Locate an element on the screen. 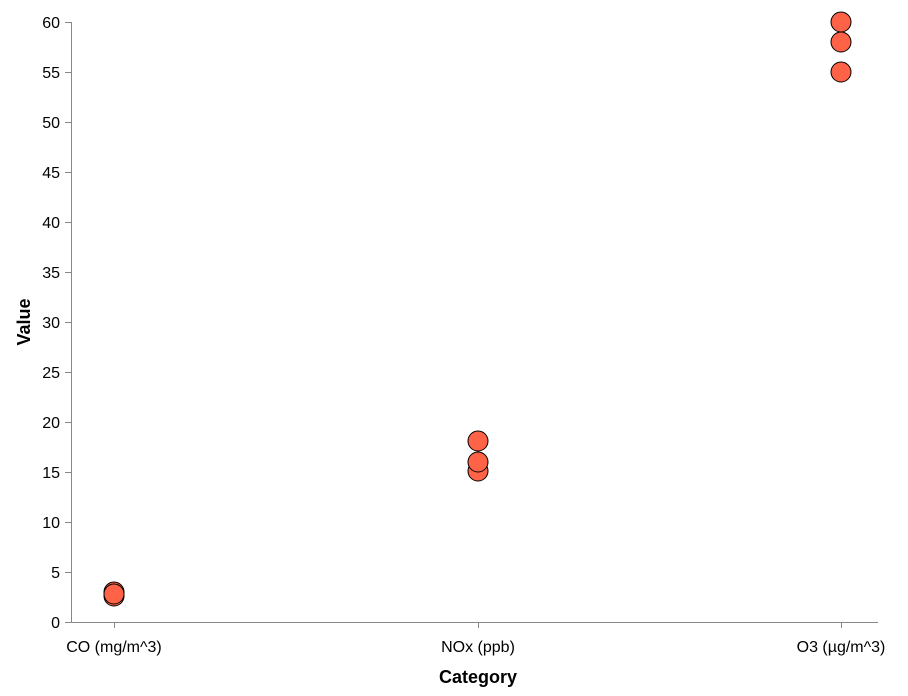 This screenshot has height=696, width=908. y-tick-label: 20 is located at coordinates (51, 423).